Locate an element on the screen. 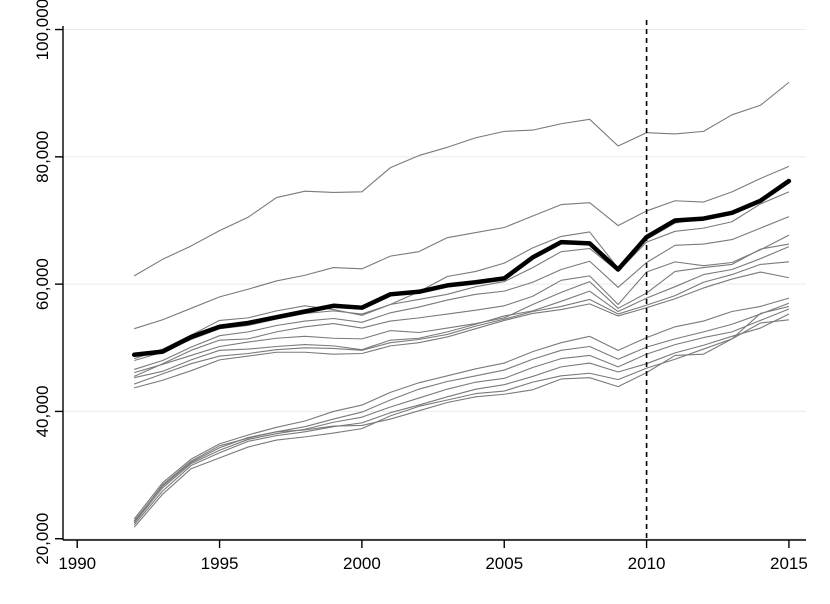  y-tick-label-20000: 20,000 is located at coordinates (42, 539).